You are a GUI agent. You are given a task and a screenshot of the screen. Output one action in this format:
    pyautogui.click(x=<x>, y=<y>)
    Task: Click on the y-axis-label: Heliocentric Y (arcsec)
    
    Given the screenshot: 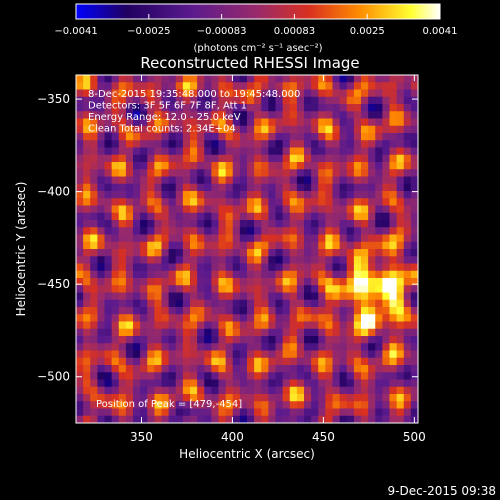 What is the action you would take?
    pyautogui.click(x=21, y=249)
    